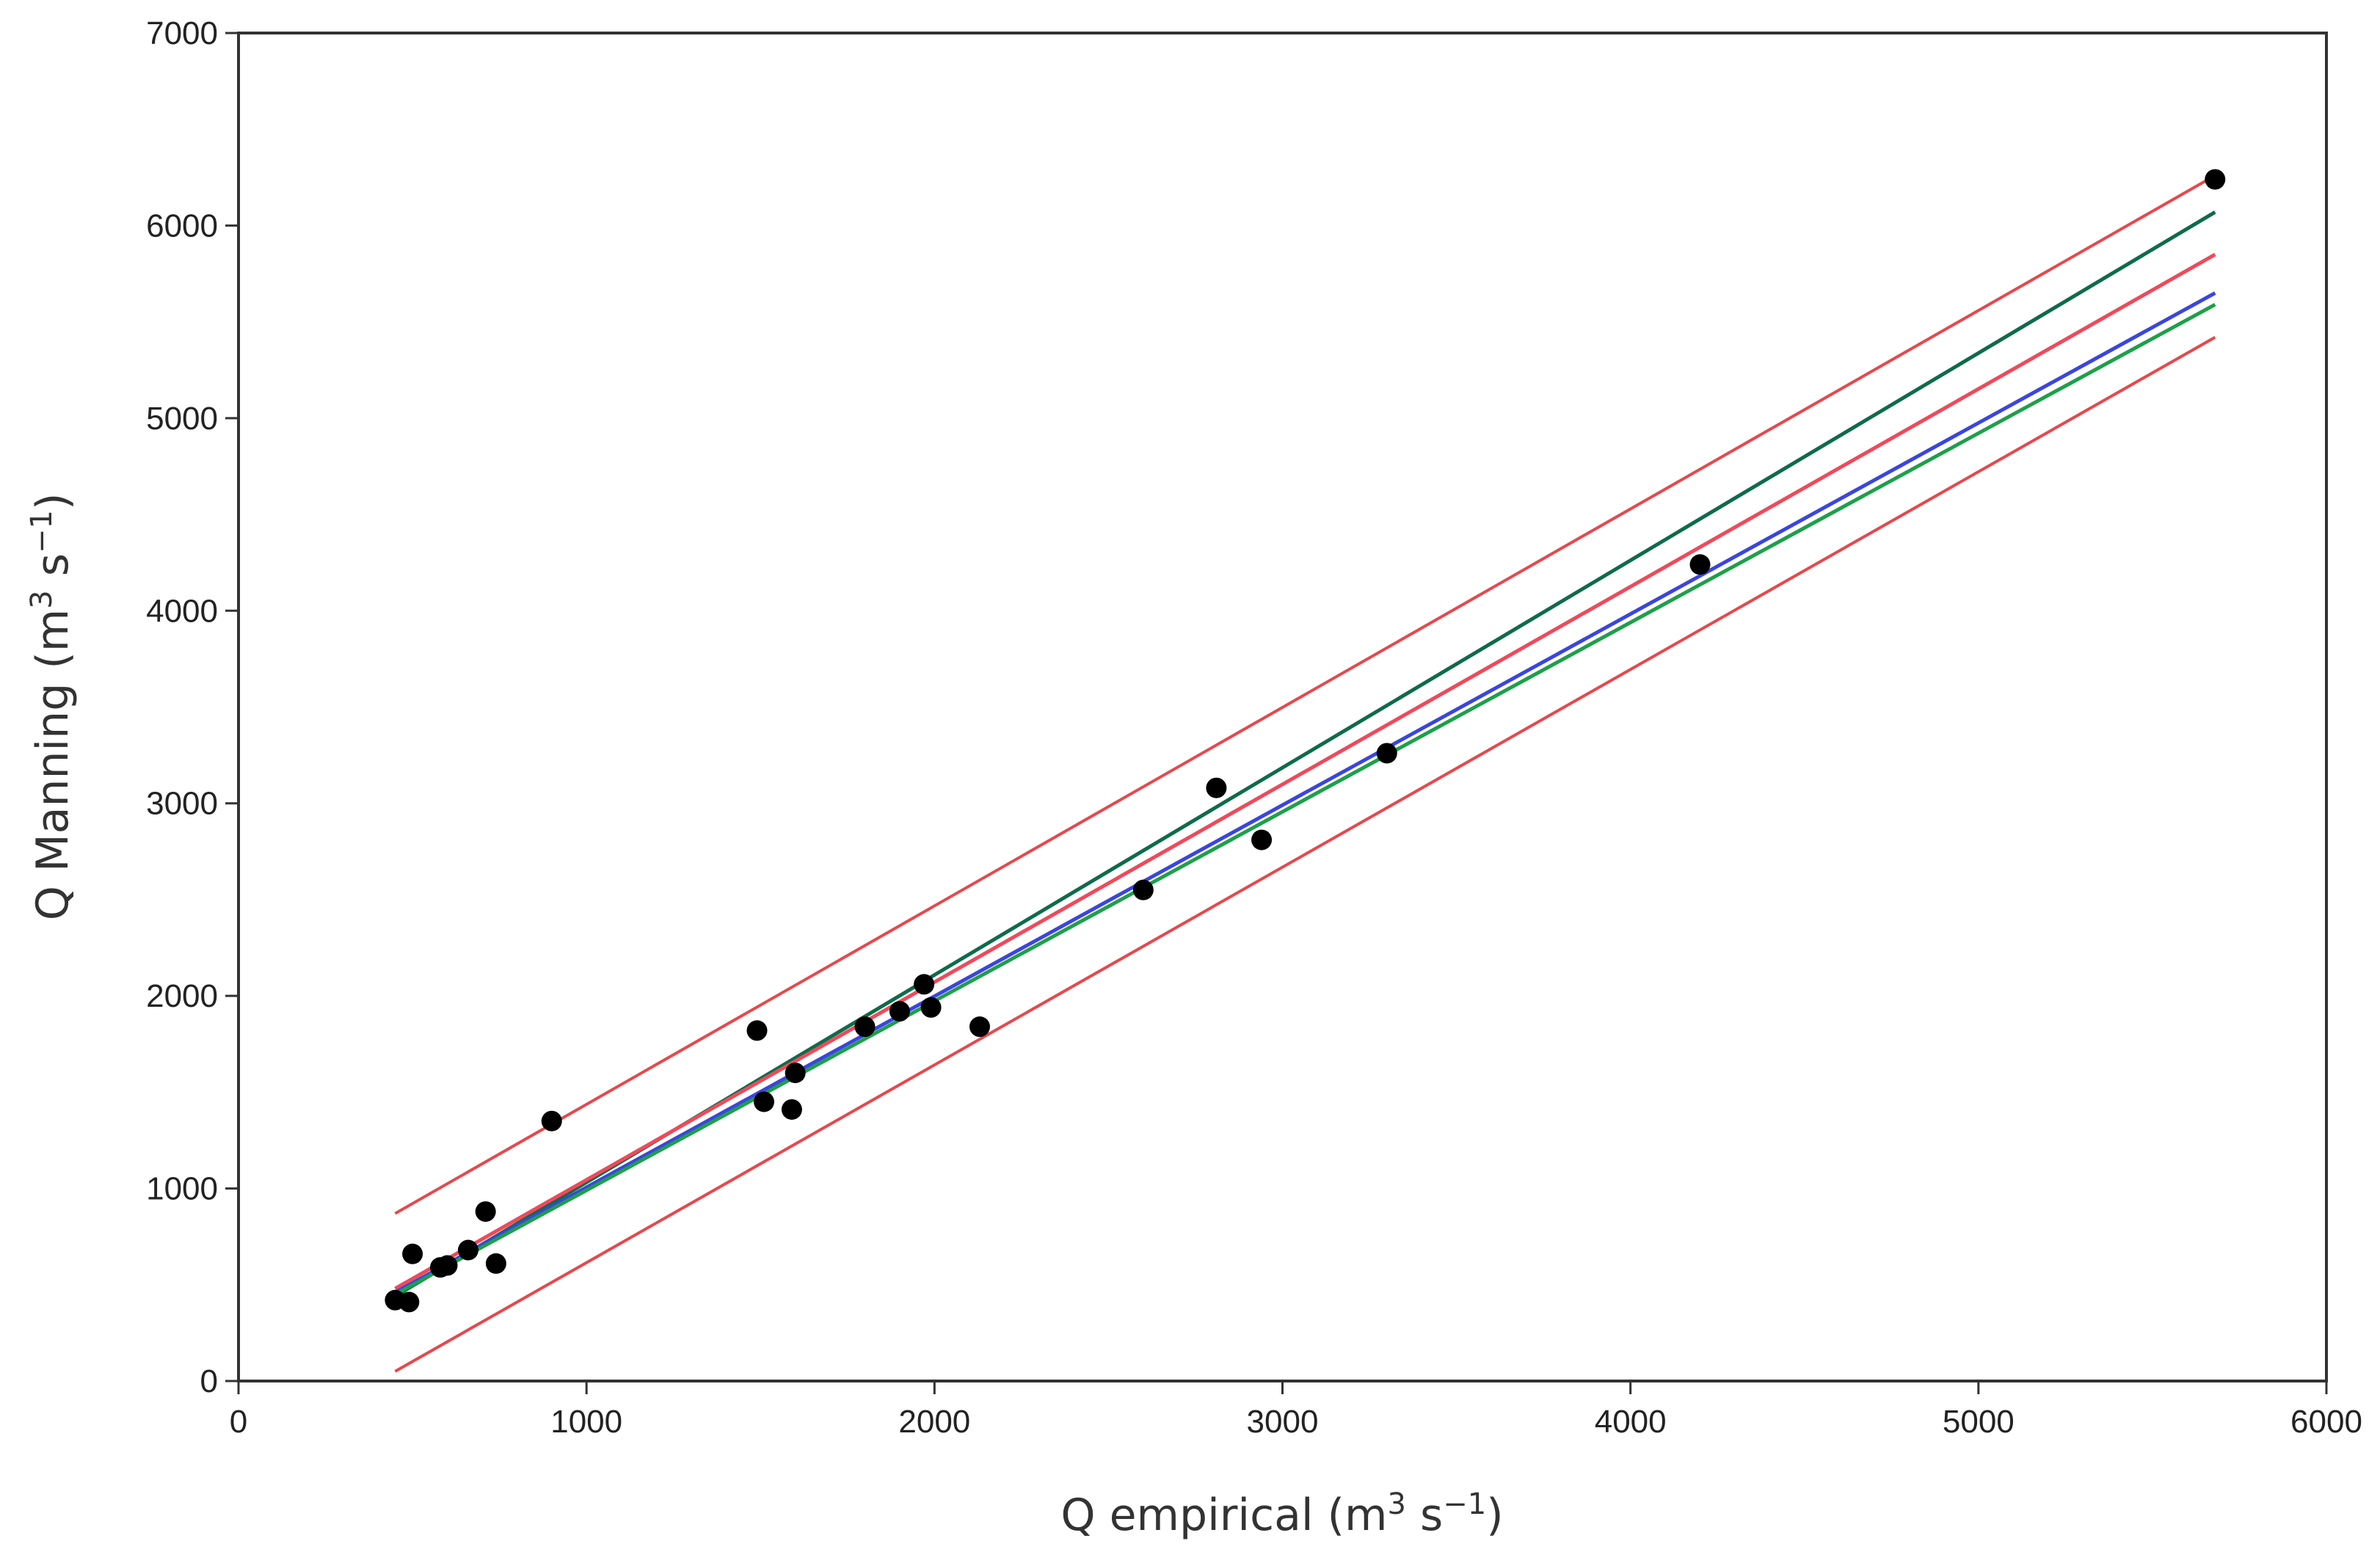  What do you see at coordinates (2326, 1422) in the screenshot?
I see `x-tick-label: 6000` at bounding box center [2326, 1422].